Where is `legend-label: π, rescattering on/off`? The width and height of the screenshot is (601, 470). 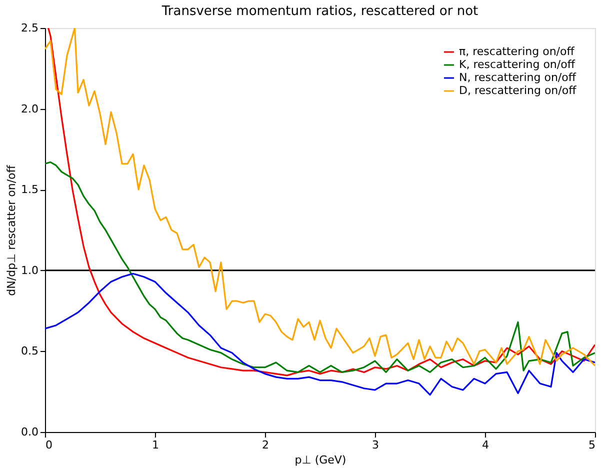 legend-label: π, rescattering on/off is located at coordinates (517, 51).